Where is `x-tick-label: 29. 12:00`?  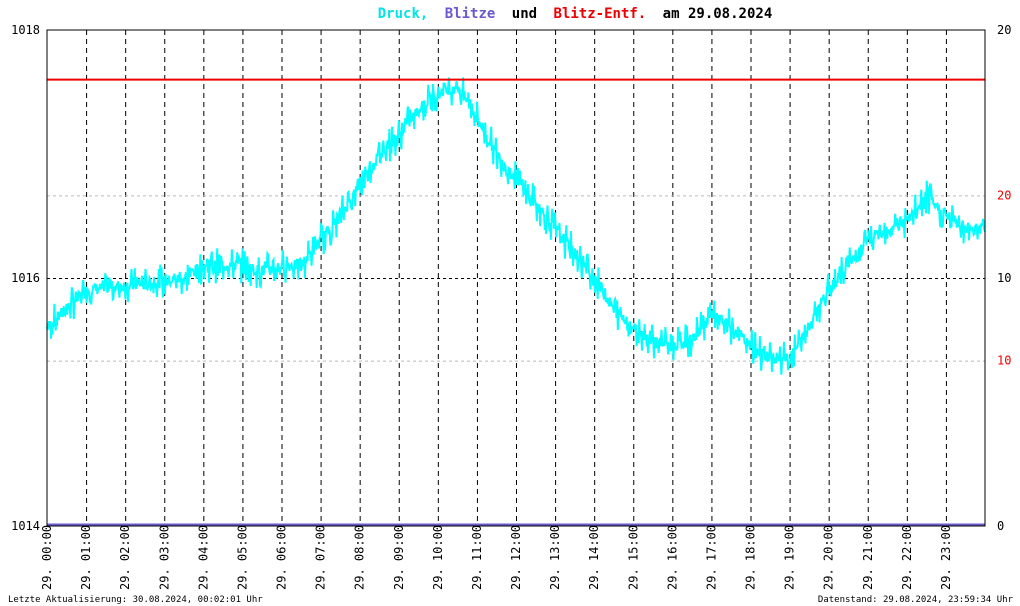
x-tick-label: 29. 12:00 is located at coordinates (516, 557).